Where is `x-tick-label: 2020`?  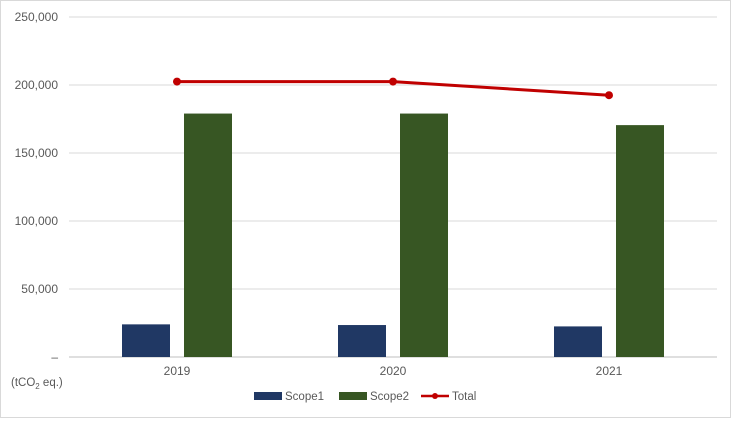 x-tick-label: 2020 is located at coordinates (393, 371).